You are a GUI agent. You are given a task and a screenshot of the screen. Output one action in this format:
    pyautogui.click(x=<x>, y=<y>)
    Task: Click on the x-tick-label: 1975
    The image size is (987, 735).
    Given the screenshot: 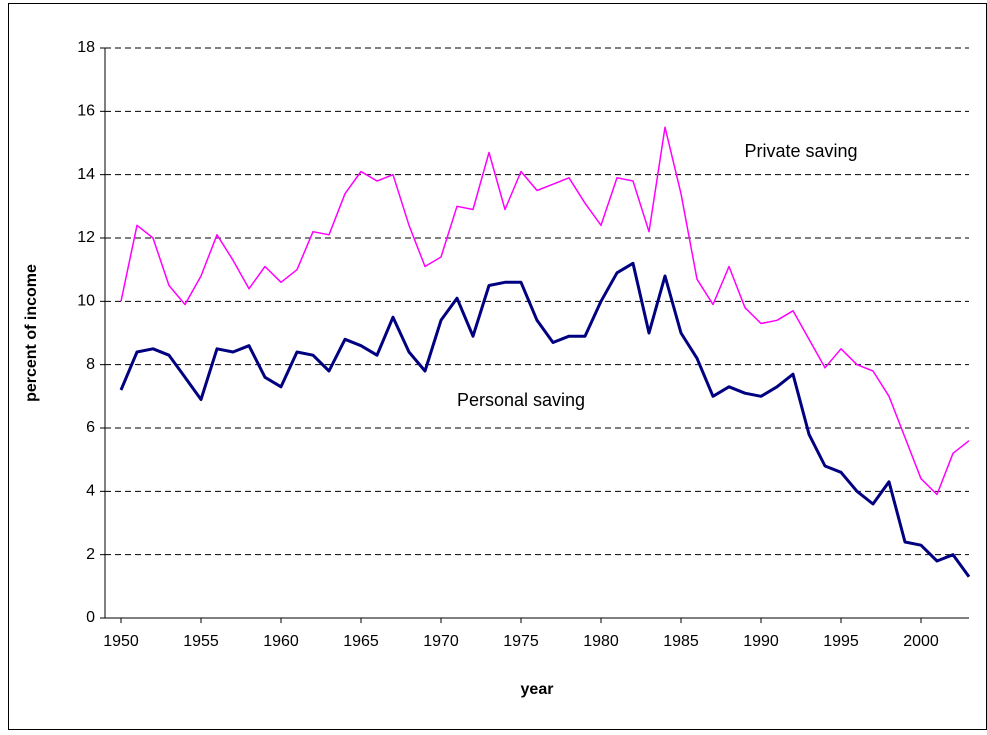 What is the action you would take?
    pyautogui.click(x=521, y=641)
    